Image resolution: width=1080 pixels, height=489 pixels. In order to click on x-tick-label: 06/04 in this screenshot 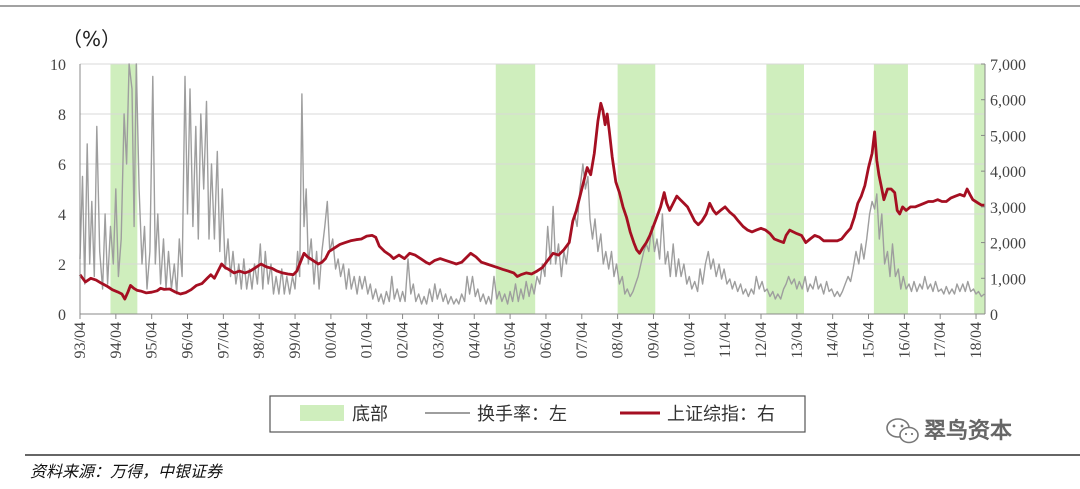, I will do `click(546, 340)`.